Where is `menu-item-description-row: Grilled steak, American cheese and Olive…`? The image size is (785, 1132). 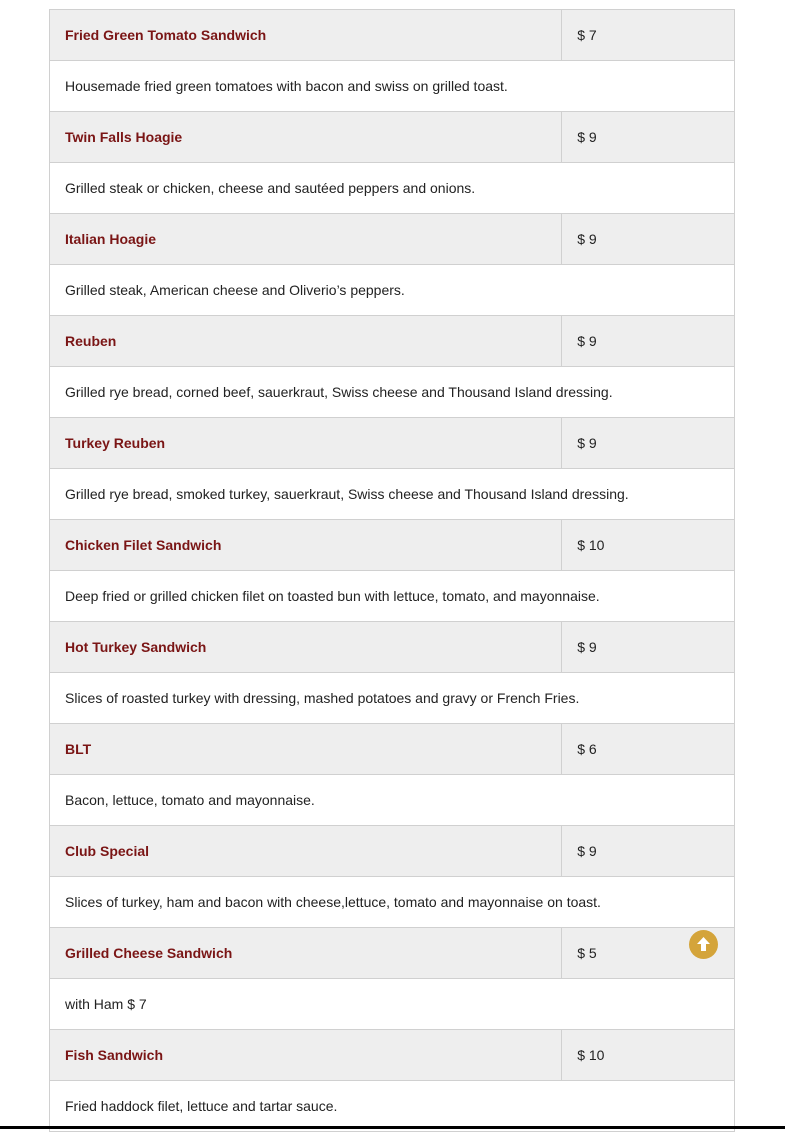
menu-item-description-row: Grilled steak, American cheese and Olive… is located at coordinates (392, 290).